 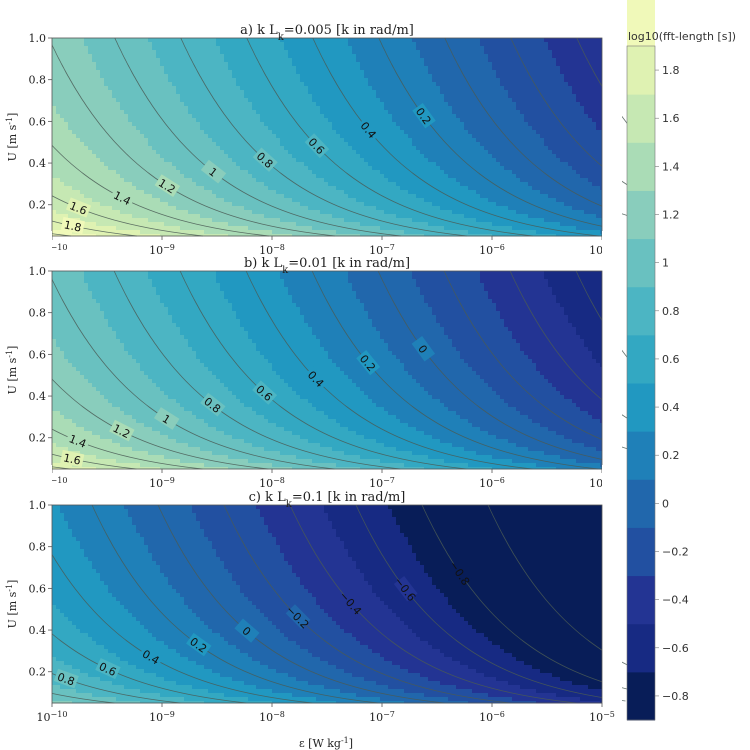 I want to click on colorbar-tick-label: 1.8, so click(x=671, y=70).